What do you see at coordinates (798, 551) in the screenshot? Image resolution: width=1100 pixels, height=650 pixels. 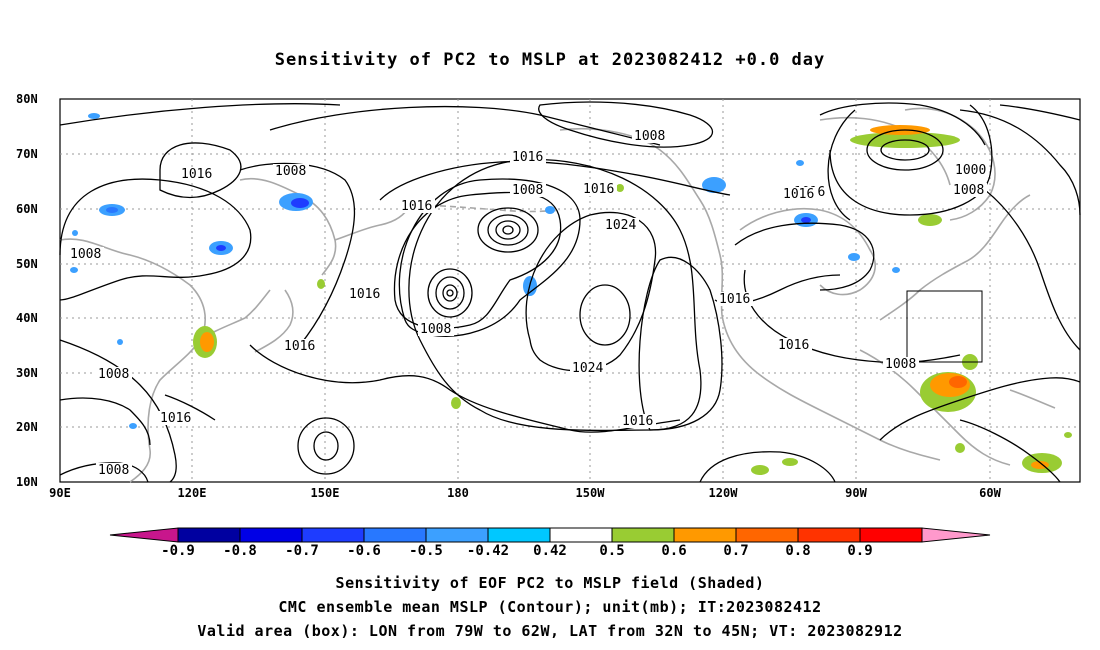 I see `colorbar-tick-label: 0.8` at bounding box center [798, 551].